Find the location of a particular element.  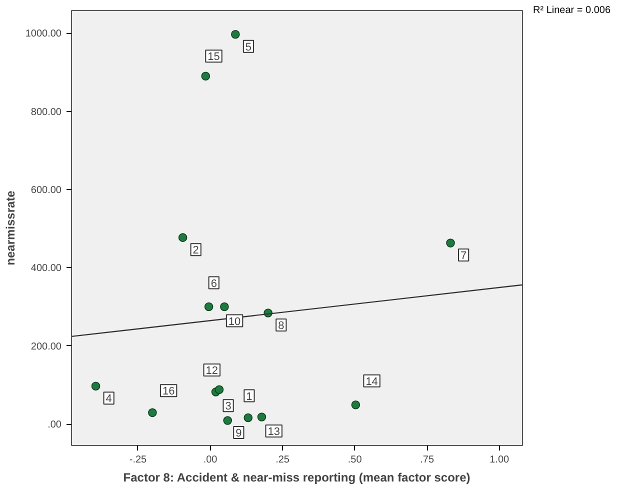

x-tick-label: .75 is located at coordinates (427, 460).